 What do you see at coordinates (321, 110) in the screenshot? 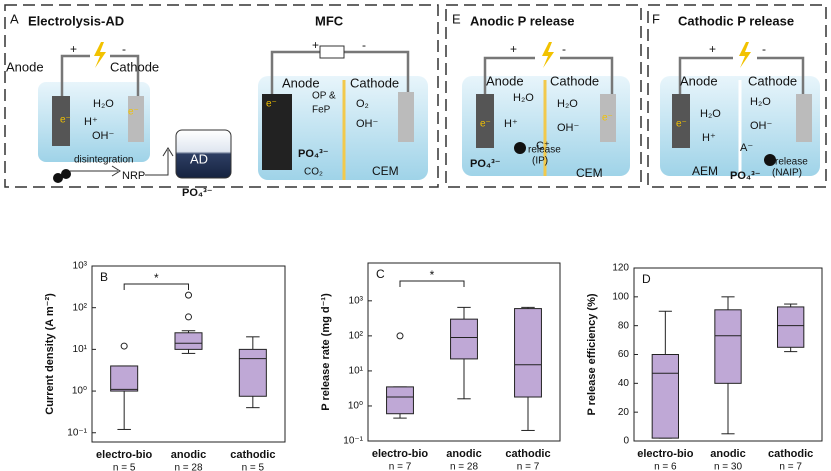
I see `diagram-label: FeP` at bounding box center [321, 110].